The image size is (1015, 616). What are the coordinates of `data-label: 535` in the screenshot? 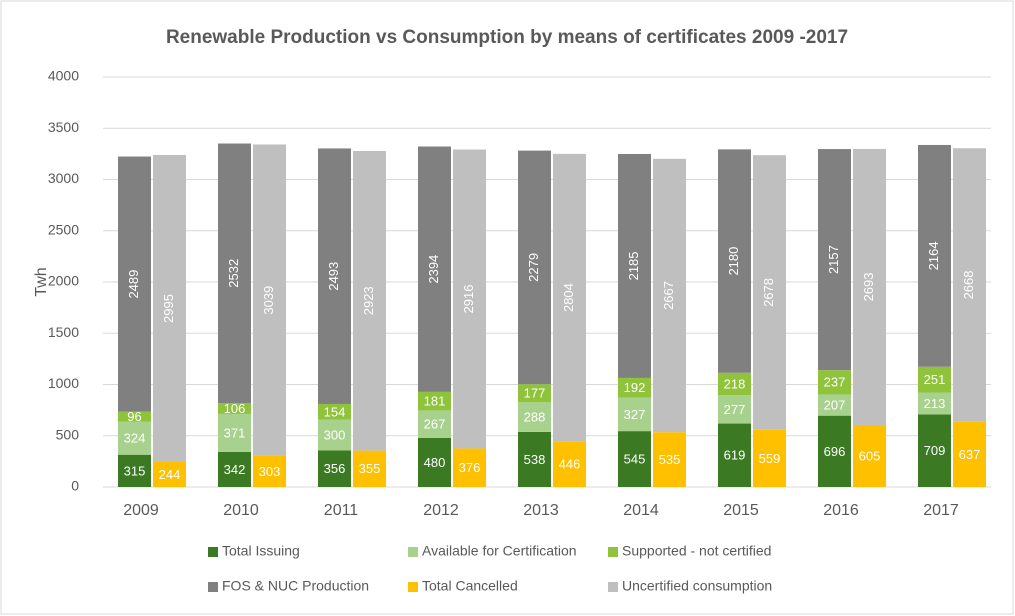 It's located at (670, 459).